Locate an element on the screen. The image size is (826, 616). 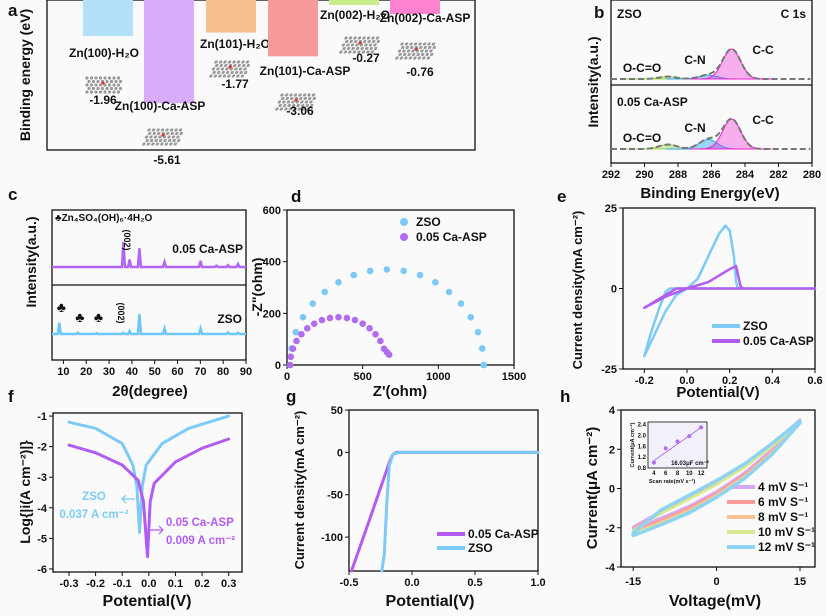
club-marker-icon: ♣ is located at coordinates (79, 317).